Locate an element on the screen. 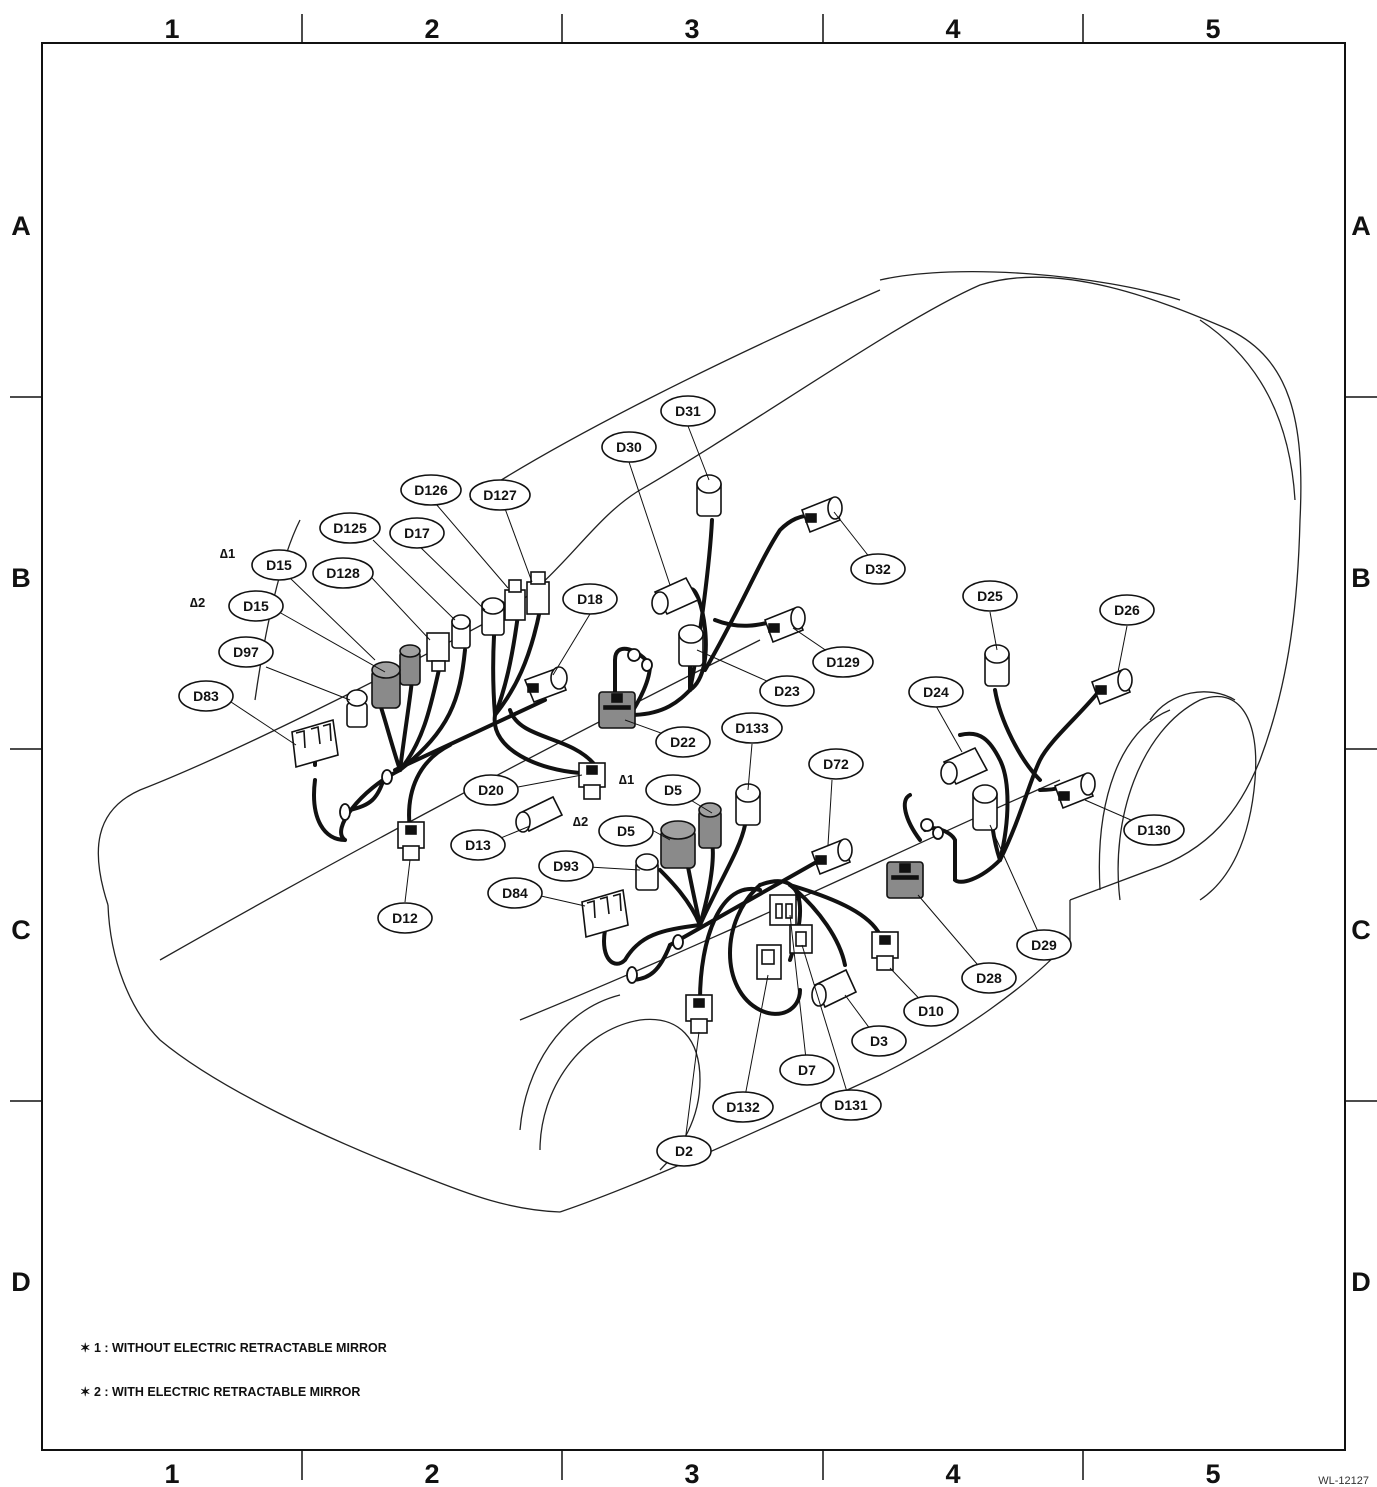  connector-d7 is located at coordinates (783, 910).